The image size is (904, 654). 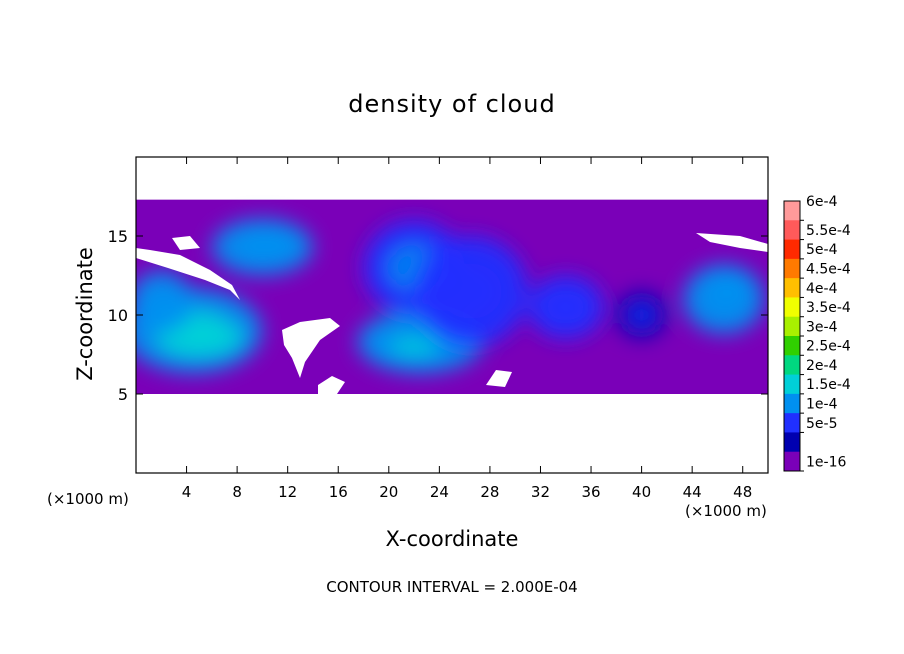 What do you see at coordinates (692, 492) in the screenshot?
I see `x-tick-label: 44` at bounding box center [692, 492].